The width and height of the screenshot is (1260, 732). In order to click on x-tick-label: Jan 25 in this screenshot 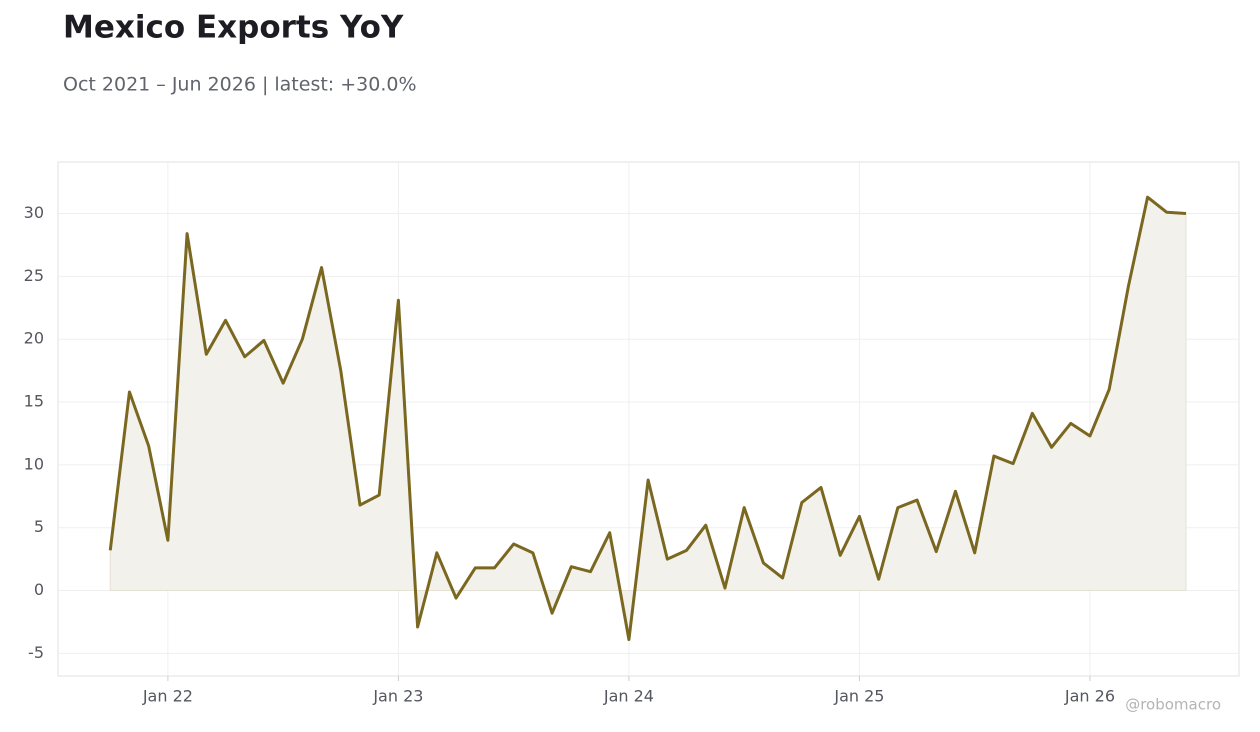, I will do `click(858, 696)`.